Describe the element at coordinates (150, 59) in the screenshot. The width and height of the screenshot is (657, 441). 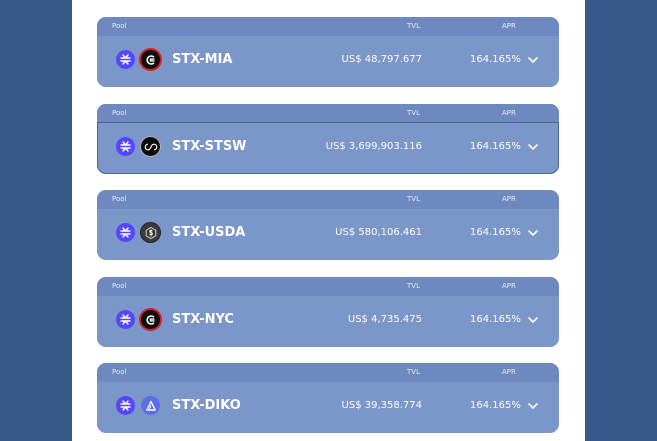
I see `miamicoin-icon` at that location.